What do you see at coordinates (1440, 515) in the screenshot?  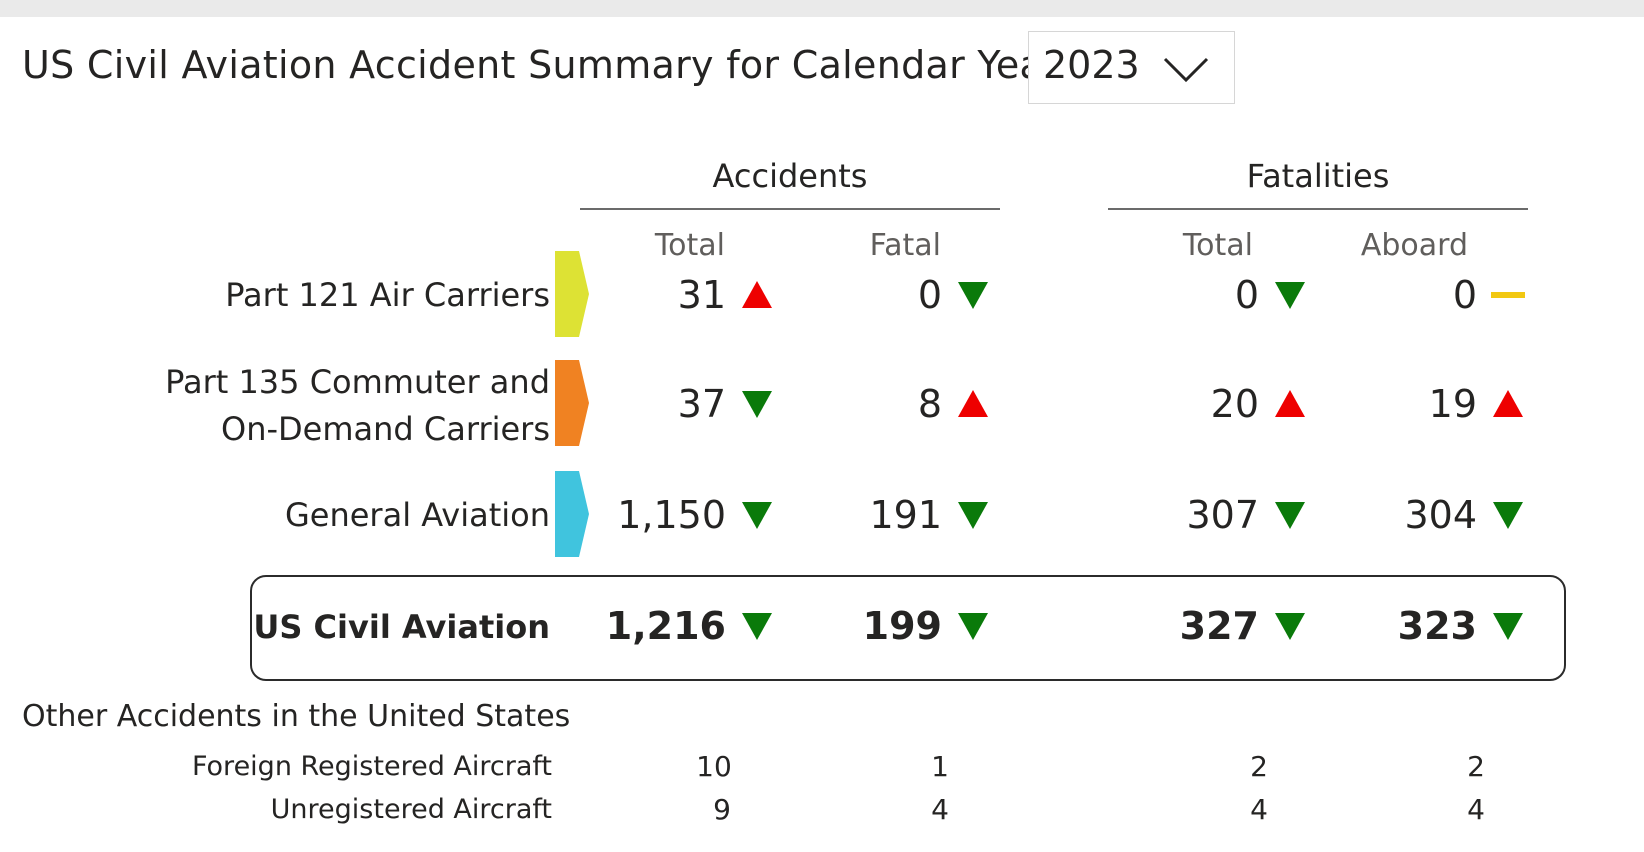 I see `value: 304` at bounding box center [1440, 515].